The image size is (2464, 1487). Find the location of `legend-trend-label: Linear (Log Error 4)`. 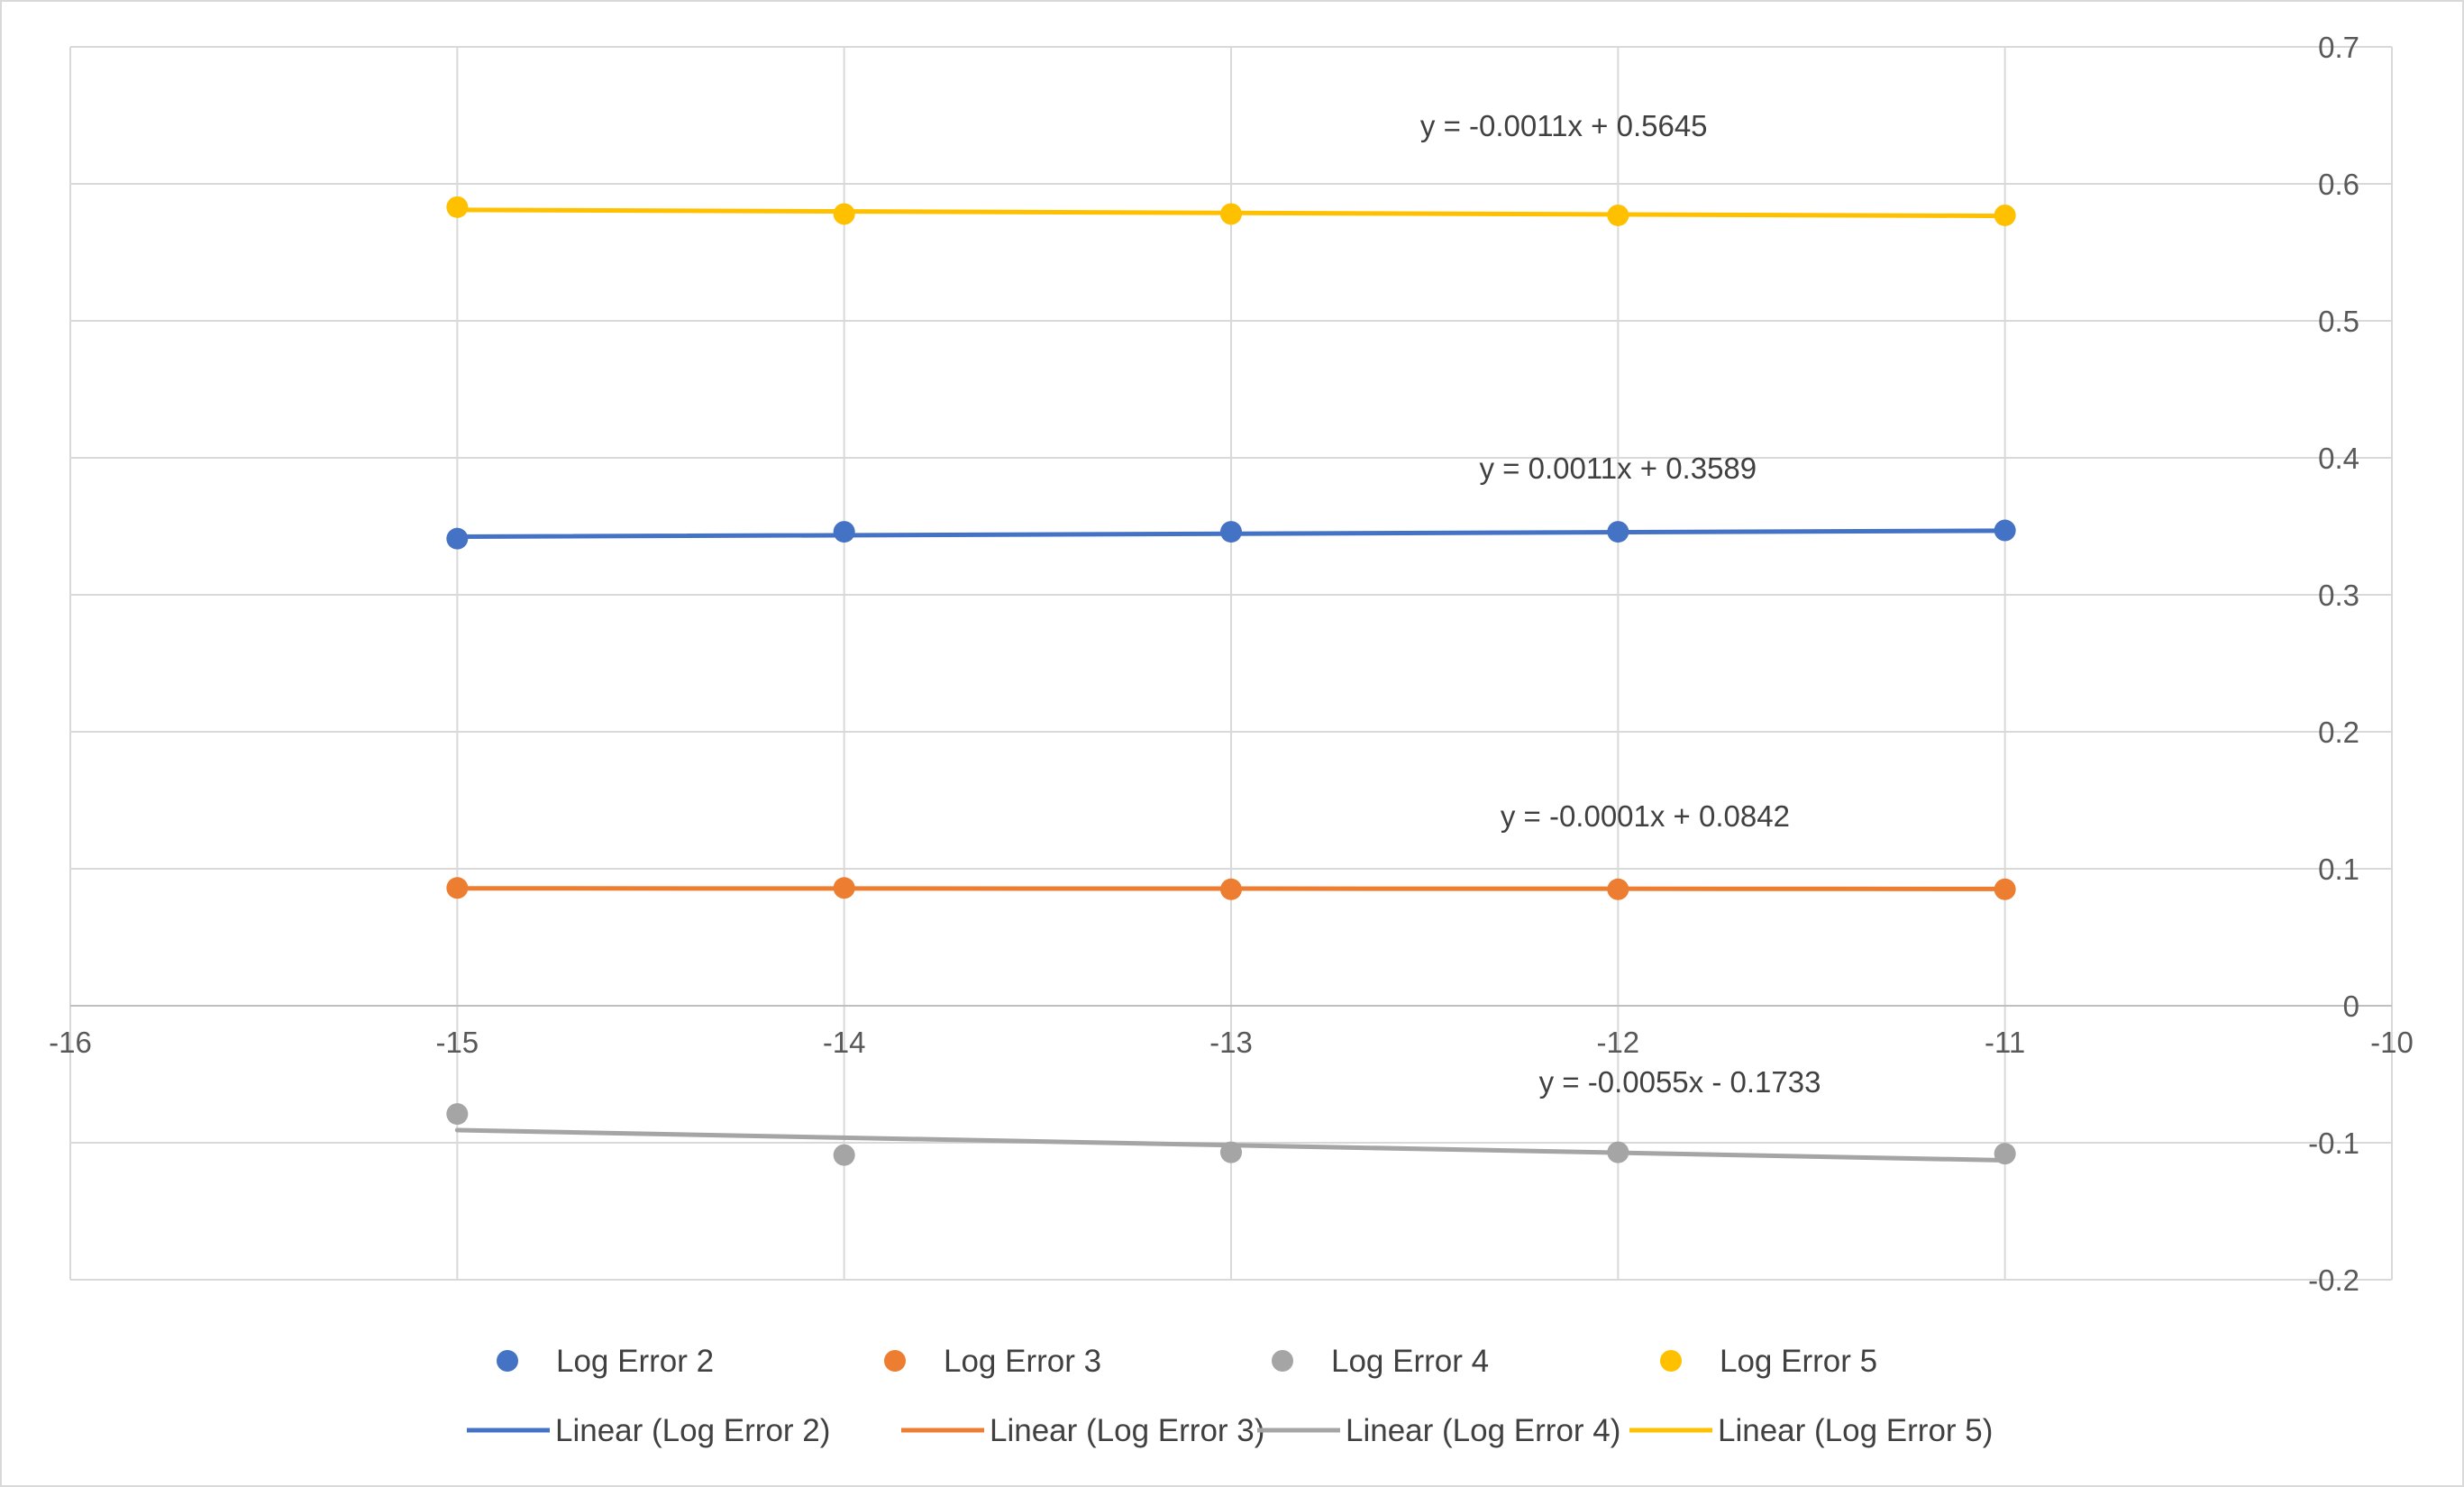

legend-trend-label: Linear (Log Error 4) is located at coordinates (1483, 1430).